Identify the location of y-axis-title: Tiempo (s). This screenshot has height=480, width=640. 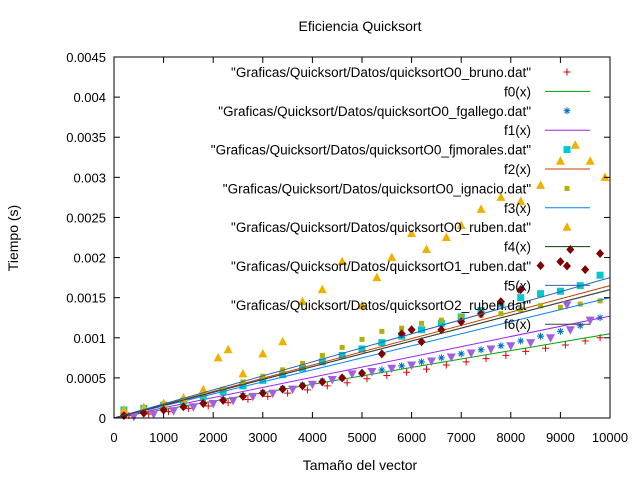
(13, 238).